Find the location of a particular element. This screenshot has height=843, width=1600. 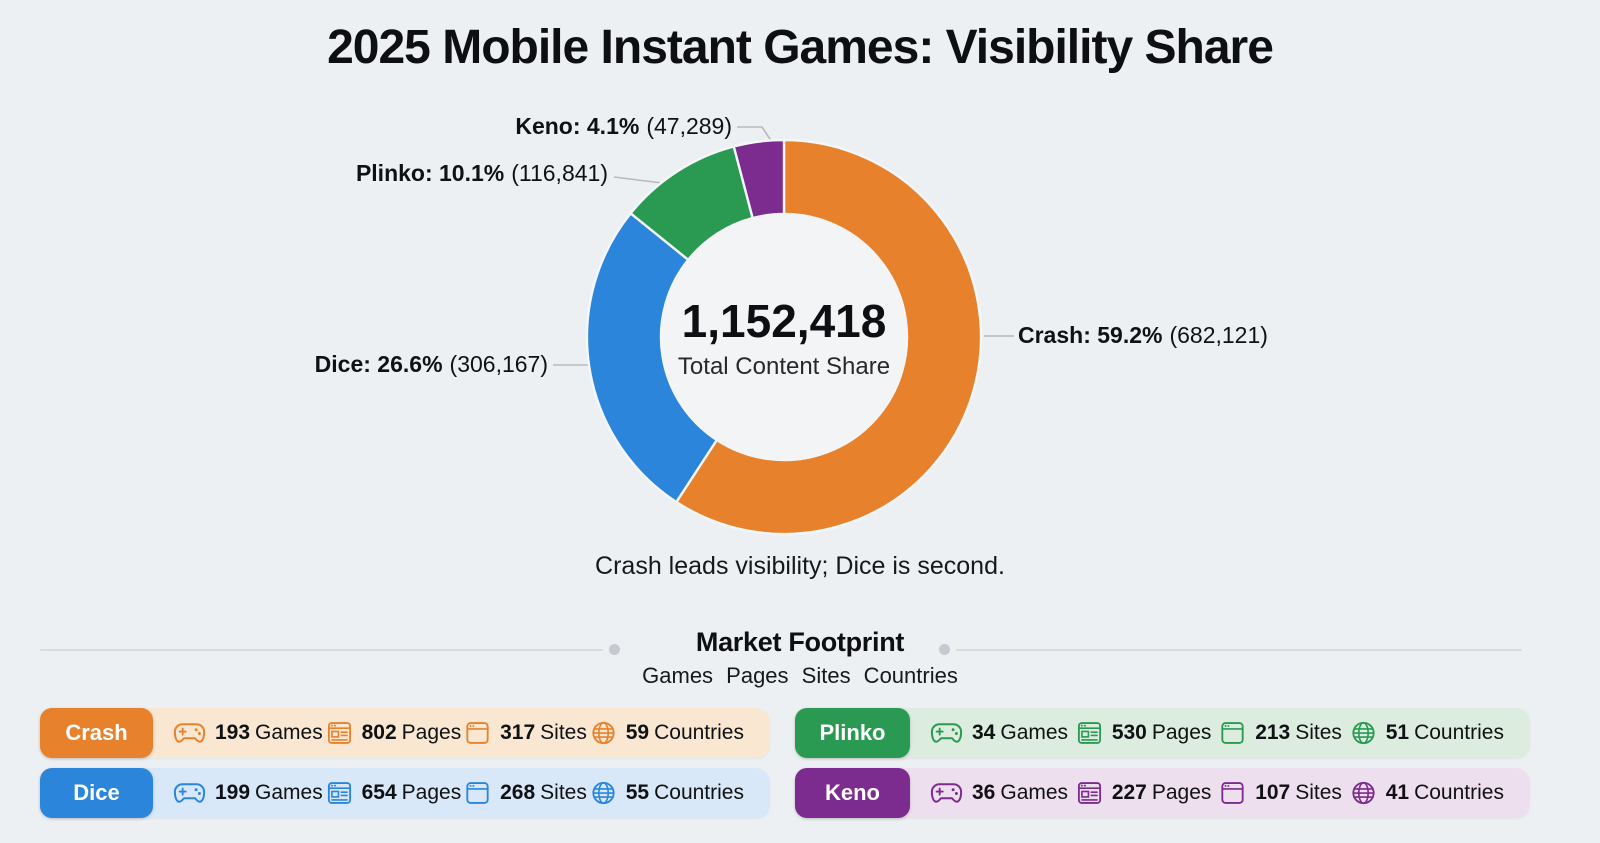

callout-crash-count: (682,121) is located at coordinates (1218, 335).